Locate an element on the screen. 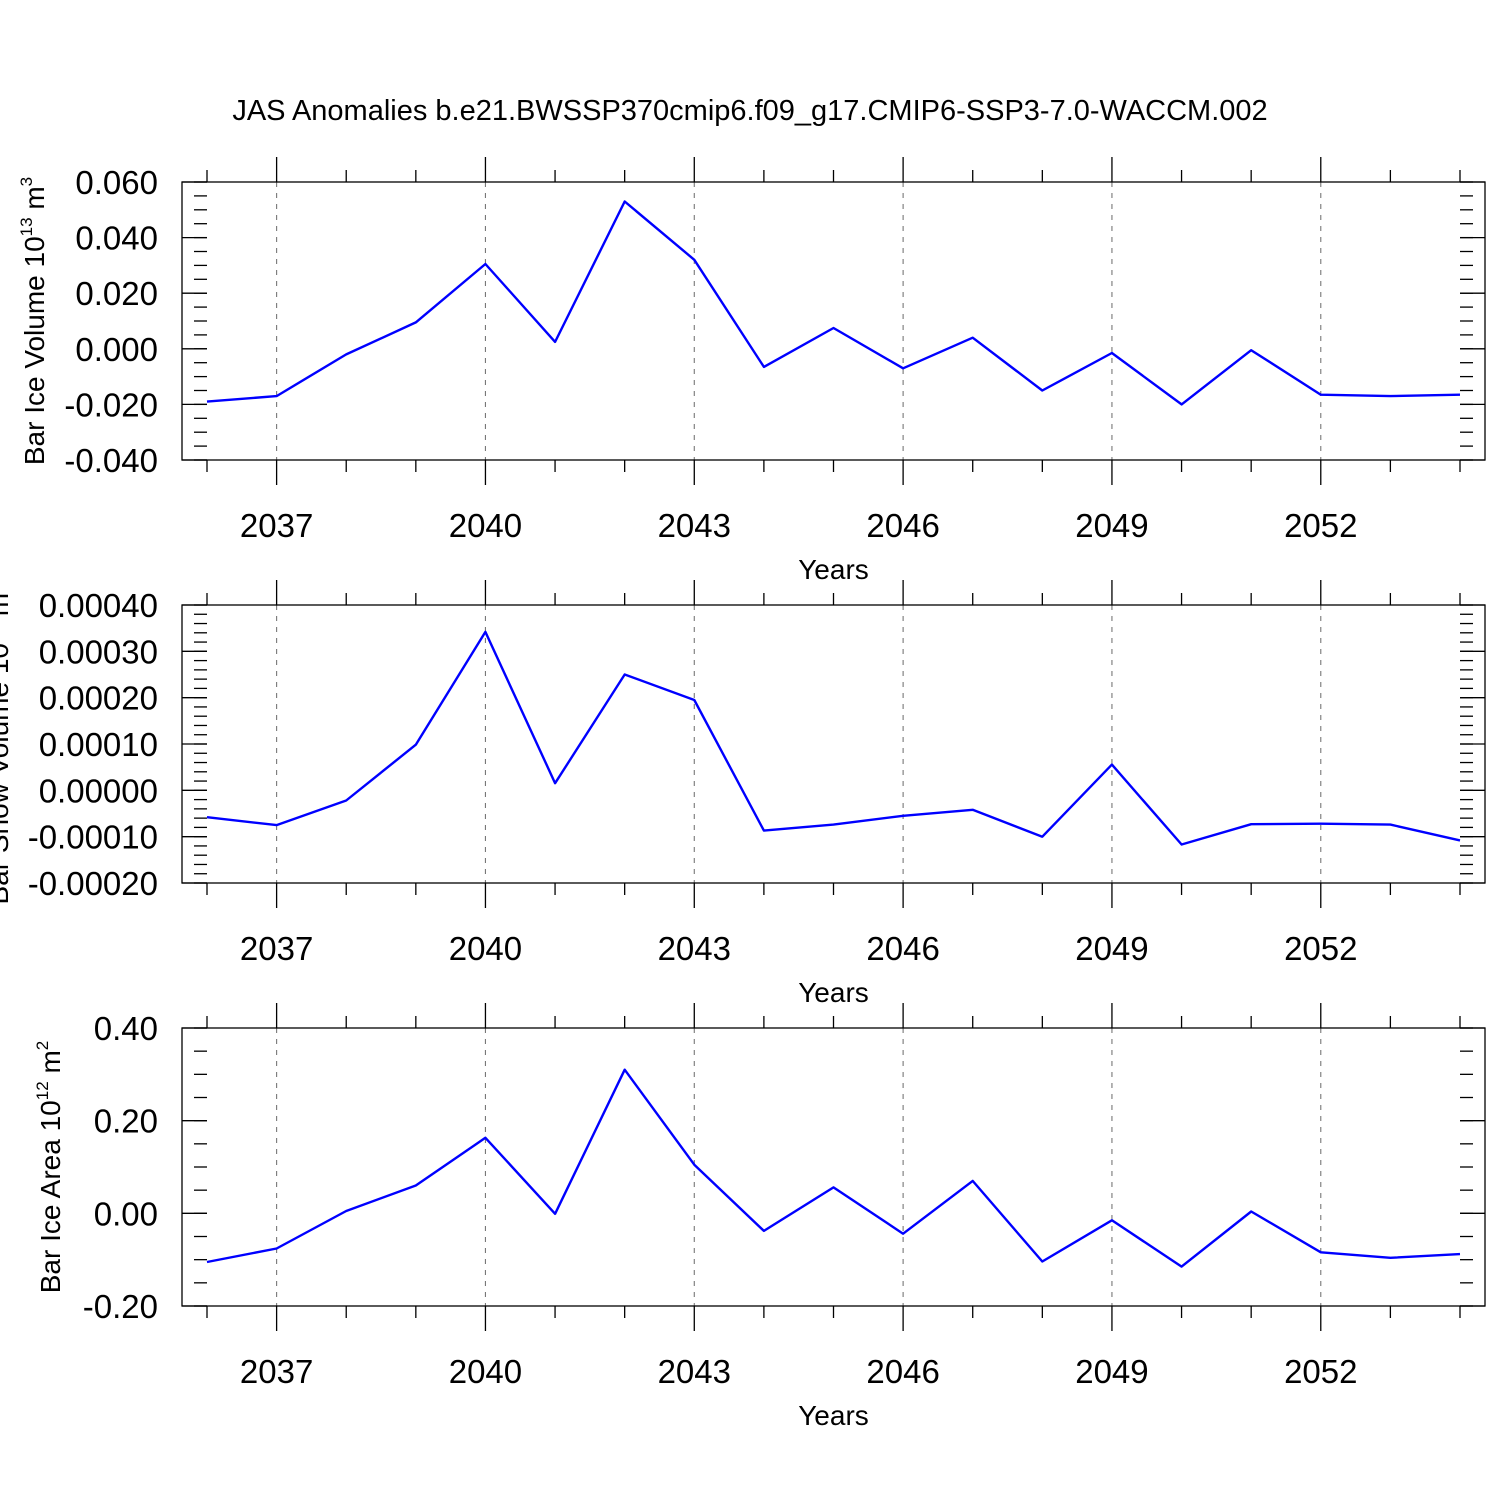 Image resolution: width=1500 pixels, height=1500 pixels. y-axis-label-exponent: 13 is located at coordinates (26, 226).